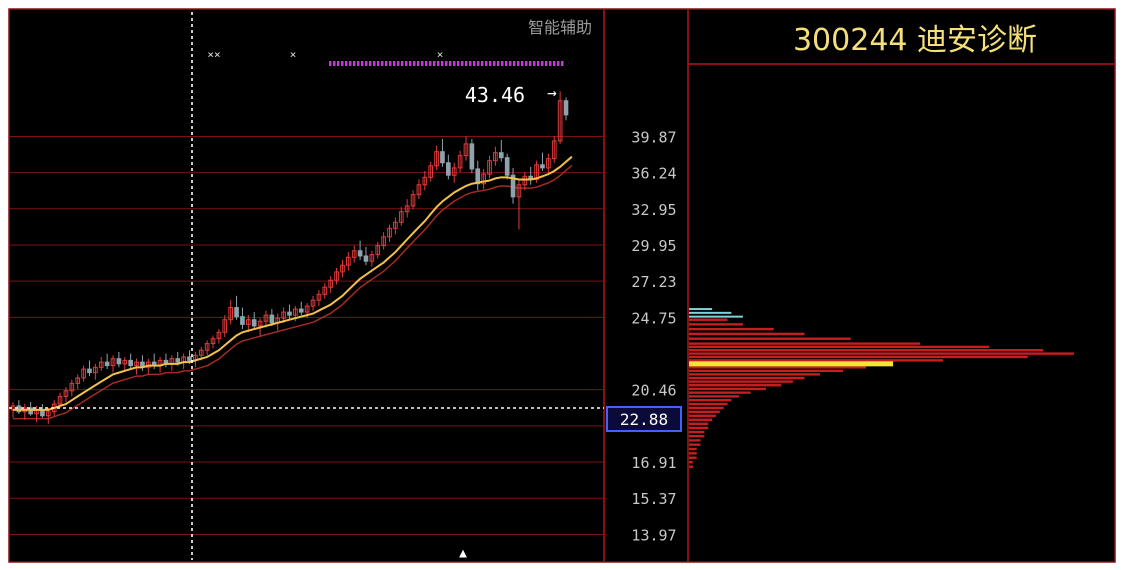 This screenshot has height=570, width=1122. I want to click on peak-price-label: 43.46, so click(495, 95).